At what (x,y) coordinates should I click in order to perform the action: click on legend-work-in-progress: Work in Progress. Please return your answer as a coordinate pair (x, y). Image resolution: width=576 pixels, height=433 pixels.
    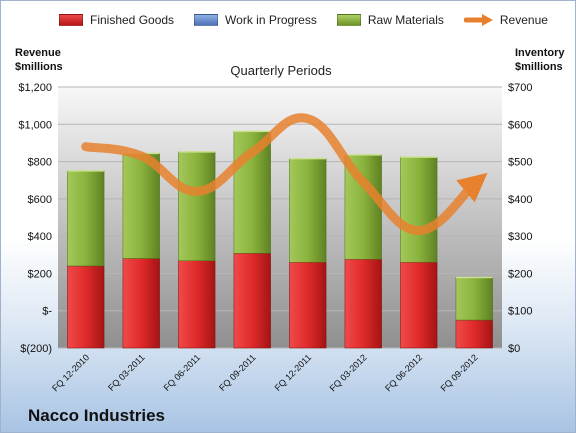
    Looking at the image, I should click on (255, 20).